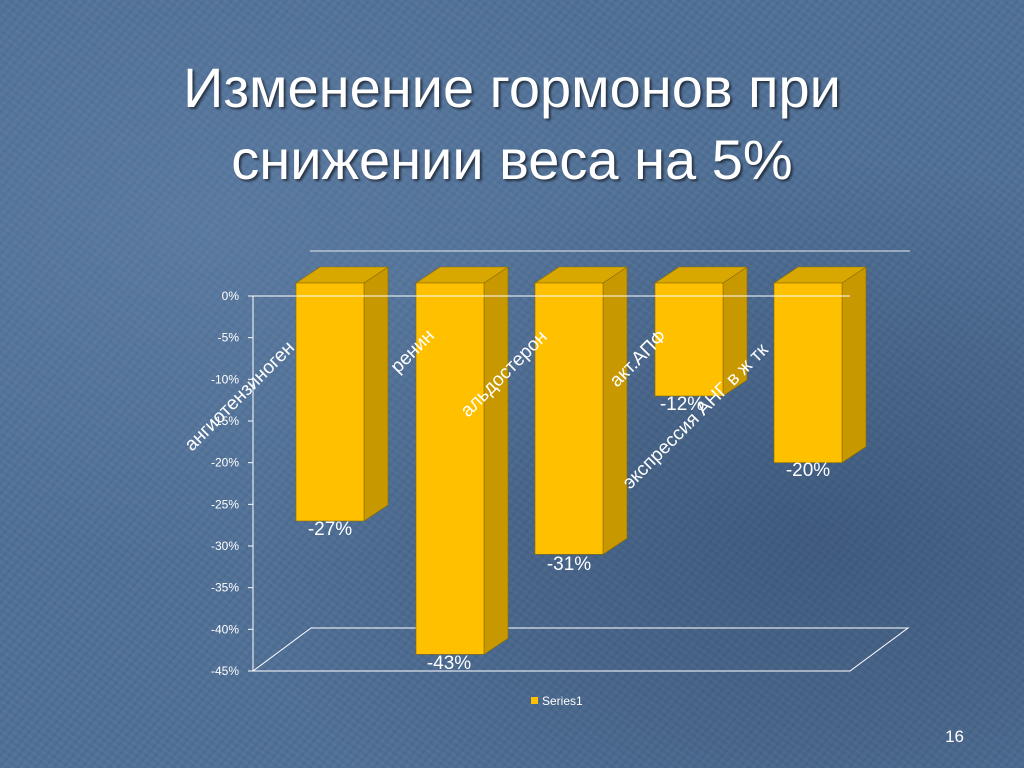 The image size is (1024, 768). What do you see at coordinates (682, 404) in the screenshot?
I see `data-label: -12%` at bounding box center [682, 404].